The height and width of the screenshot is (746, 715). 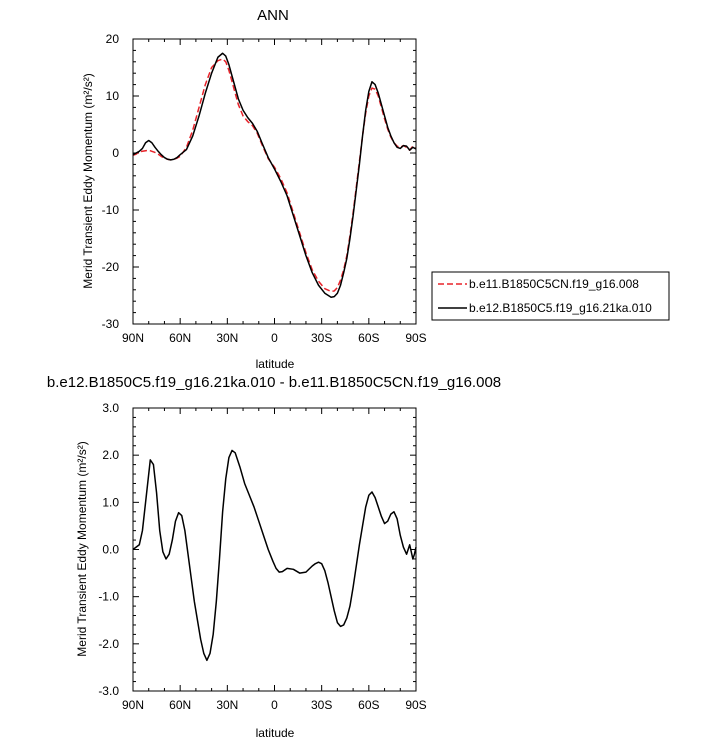 I want to click on top-x-tick-label: 60N, so click(x=180, y=338).